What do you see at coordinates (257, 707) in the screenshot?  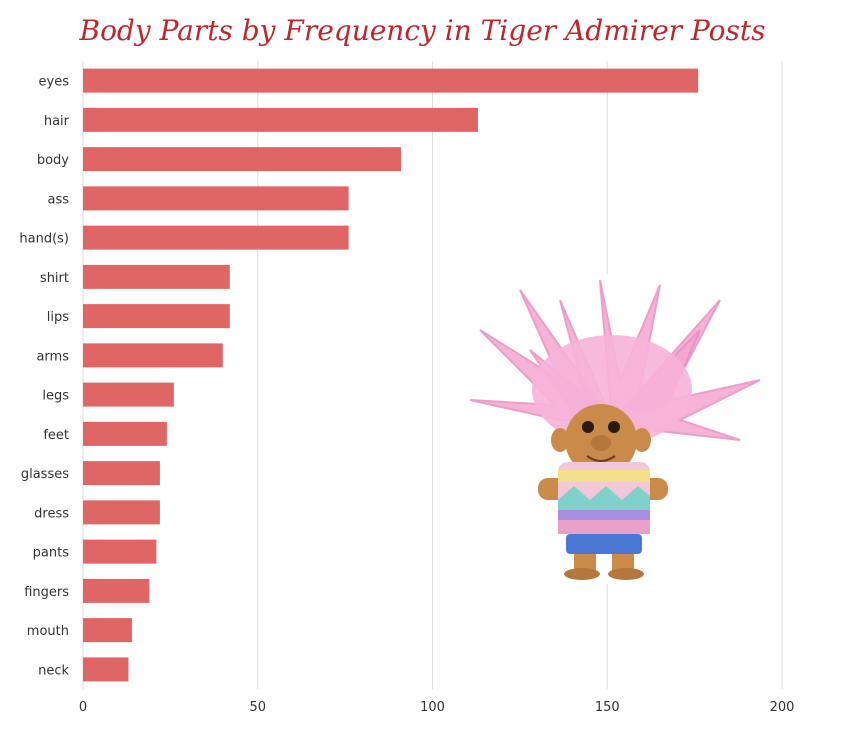 I see `x-tick-label: 50` at bounding box center [257, 707].